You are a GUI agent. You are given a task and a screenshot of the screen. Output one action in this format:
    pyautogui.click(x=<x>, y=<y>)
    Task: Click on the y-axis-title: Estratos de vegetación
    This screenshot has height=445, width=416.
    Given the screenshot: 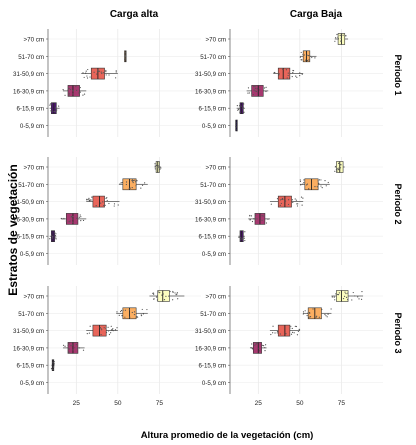 What is the action you would take?
    pyautogui.click(x=13, y=229)
    